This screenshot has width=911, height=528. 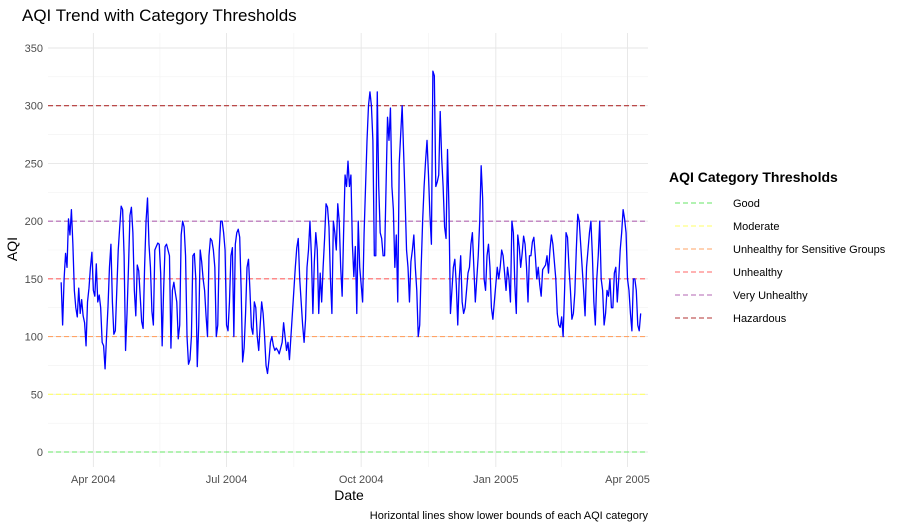 What do you see at coordinates (227, 480) in the screenshot?
I see `x-tick-label: Jul 2004` at bounding box center [227, 480].